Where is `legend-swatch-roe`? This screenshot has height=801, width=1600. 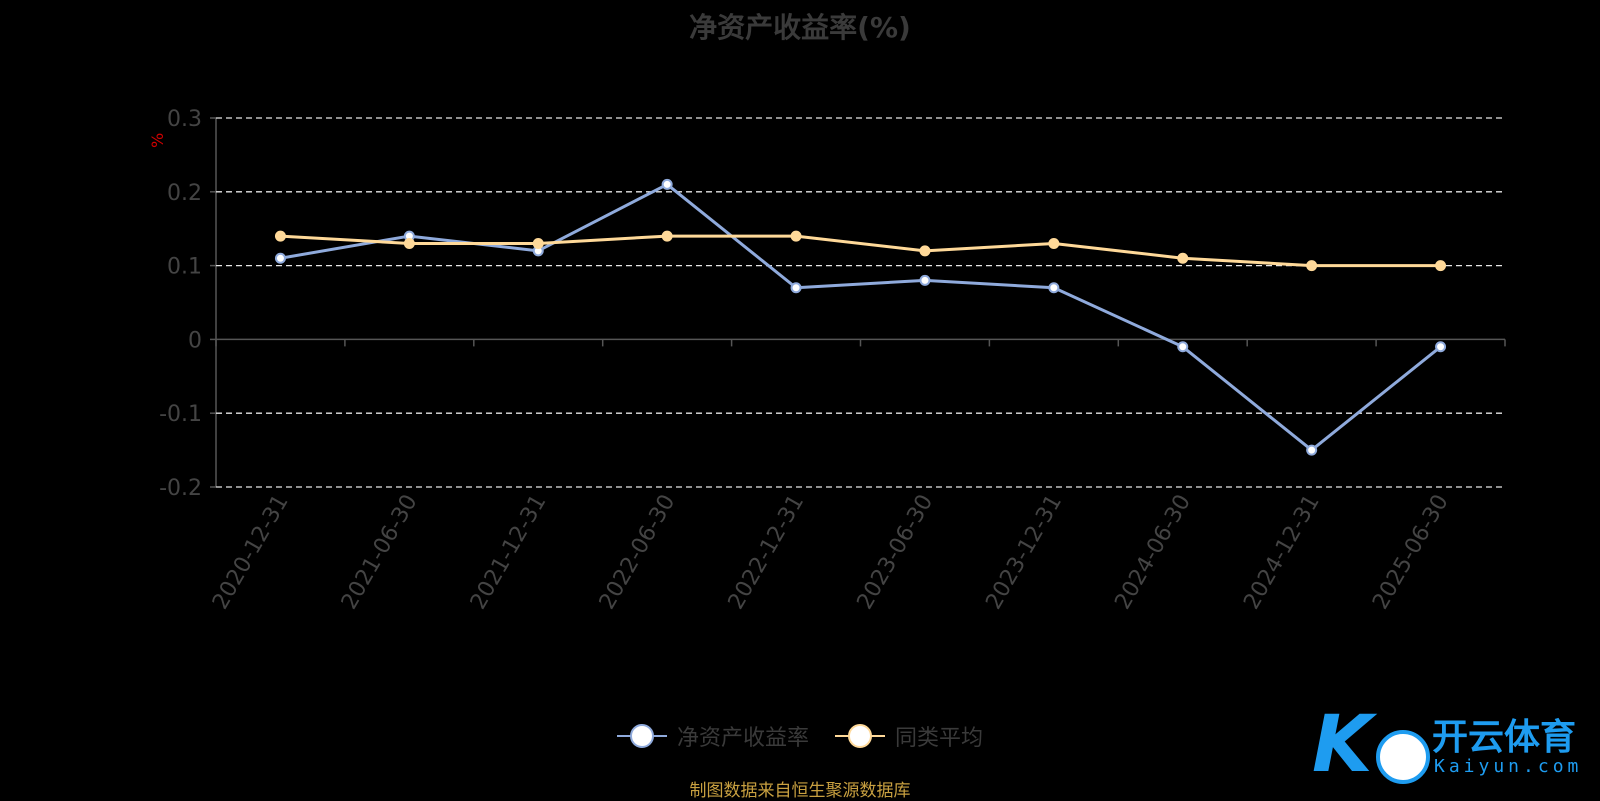
legend-swatch-roe is located at coordinates (641, 736).